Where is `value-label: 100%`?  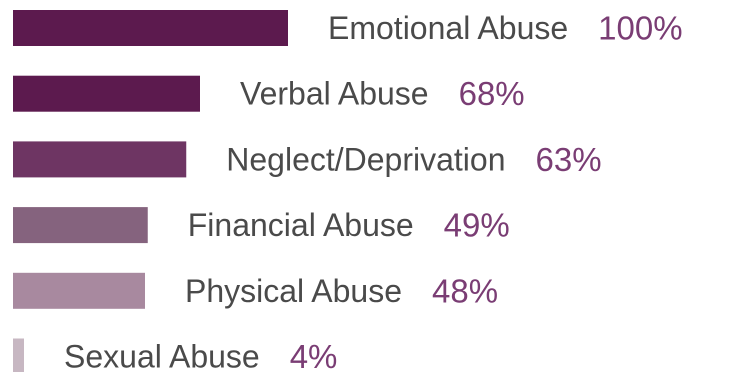 value-label: 100% is located at coordinates (640, 28).